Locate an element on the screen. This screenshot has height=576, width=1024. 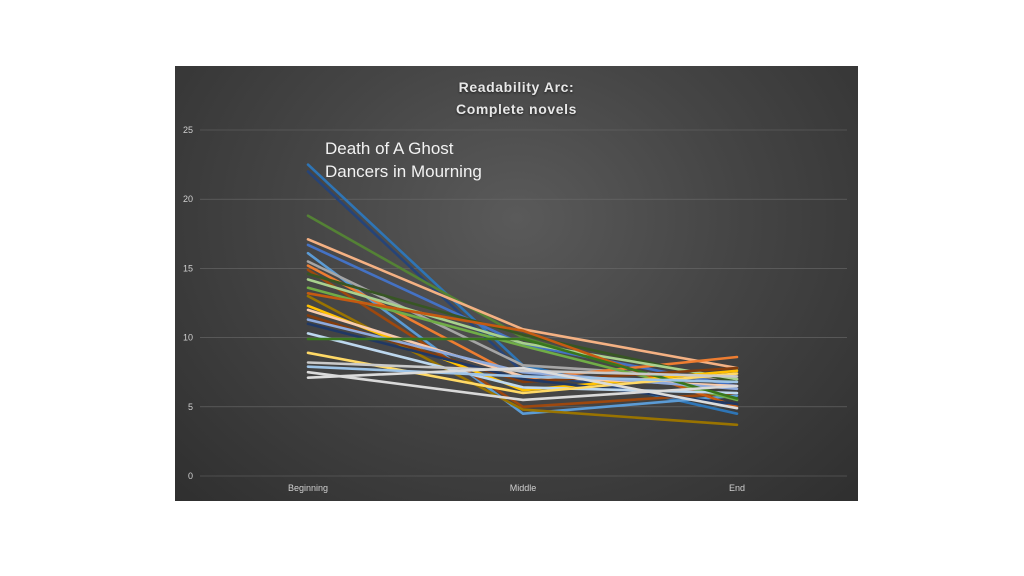
annotation-dancers-in-mourning: Dancers in Mourning is located at coordinates (403, 171).